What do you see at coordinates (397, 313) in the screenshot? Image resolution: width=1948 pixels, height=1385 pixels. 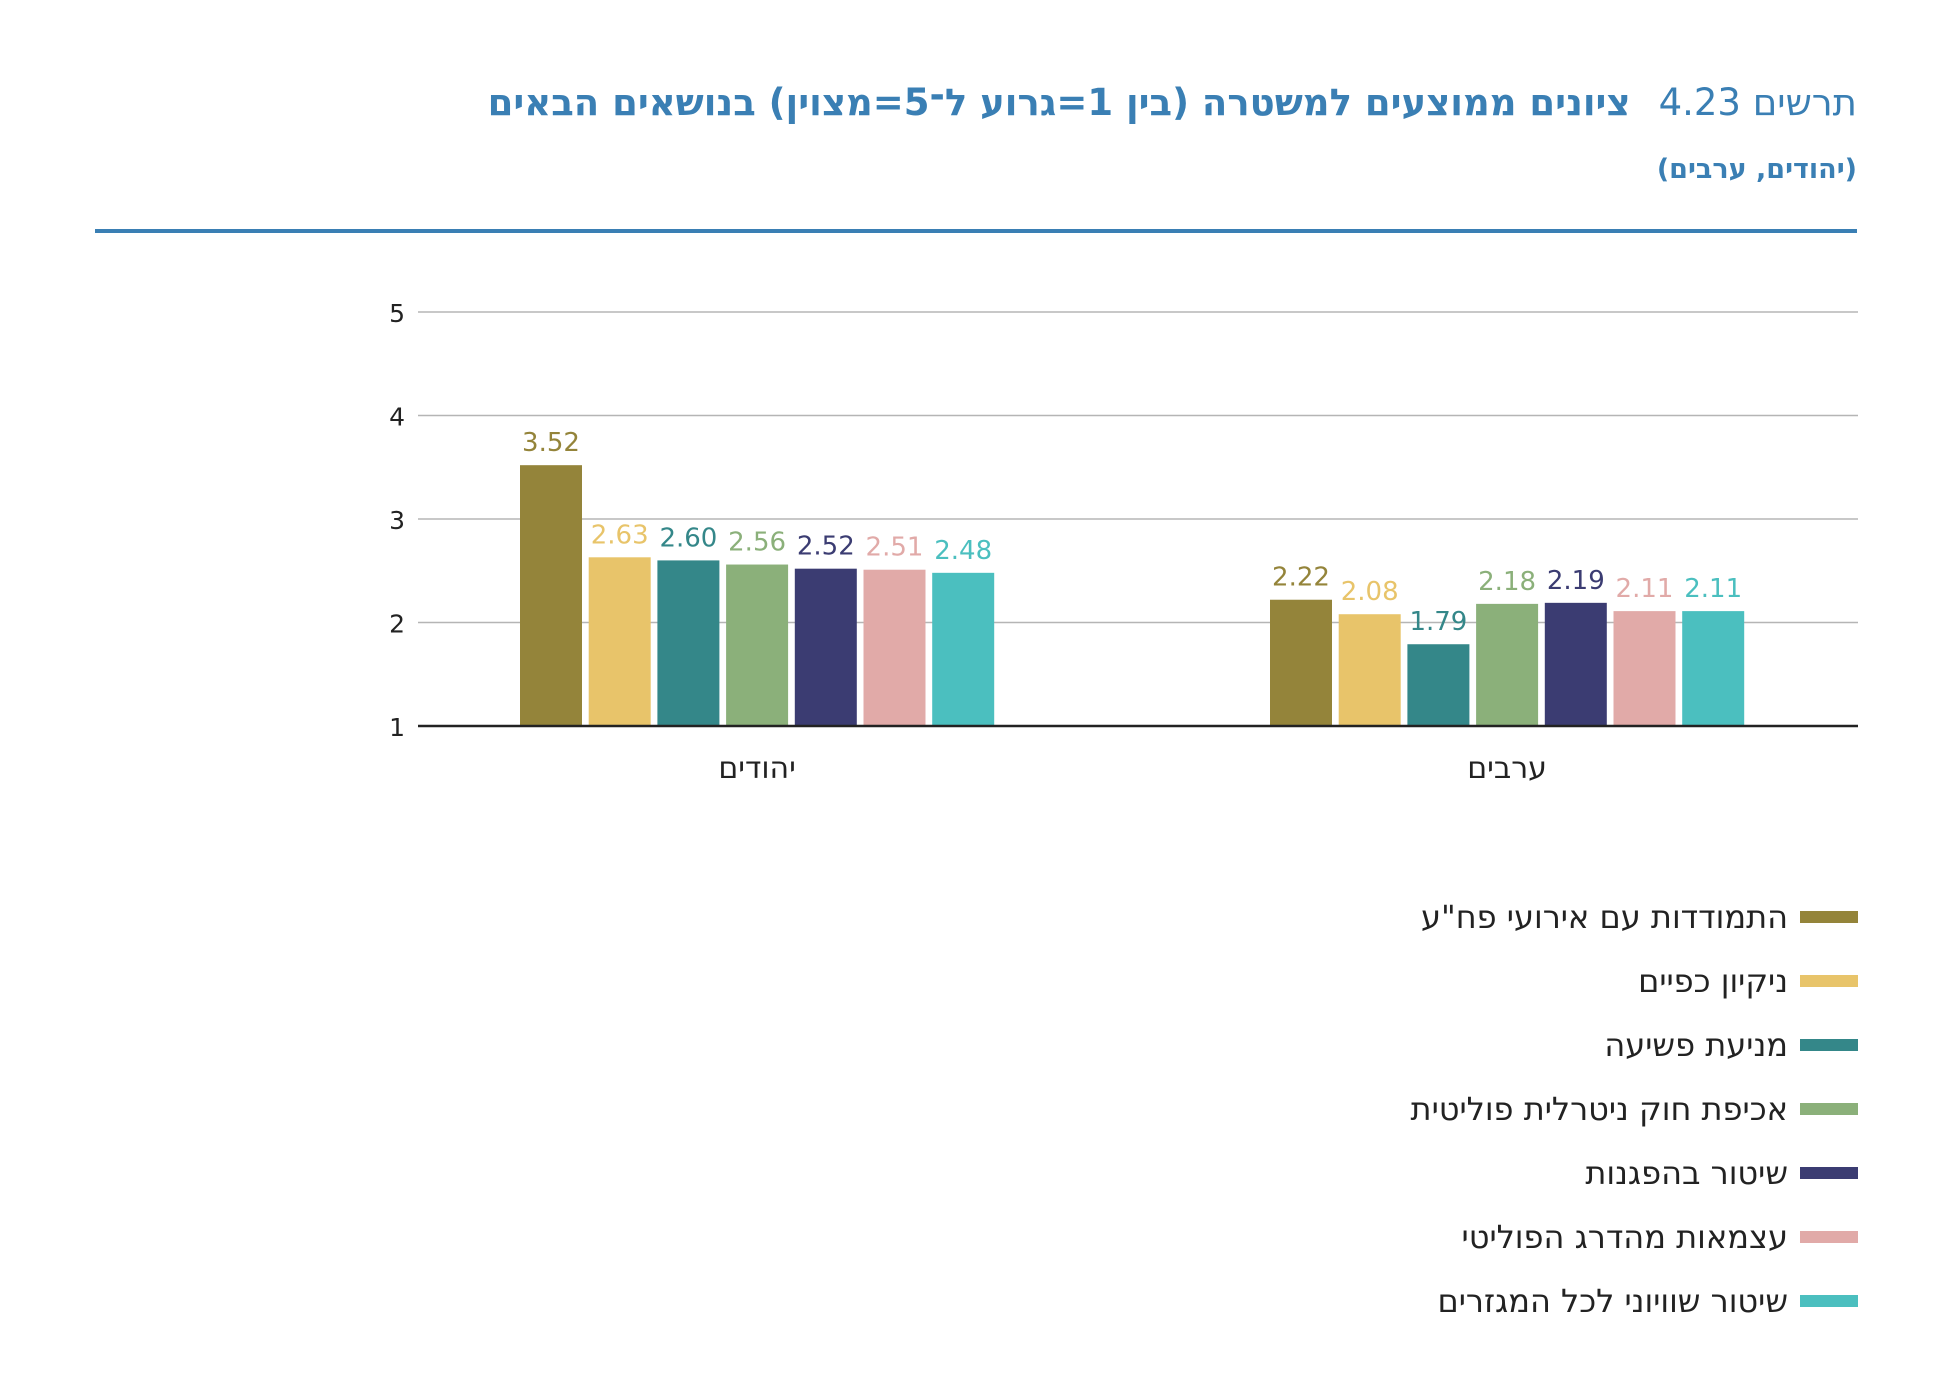 I see `y-tick-label: 5` at bounding box center [397, 313].